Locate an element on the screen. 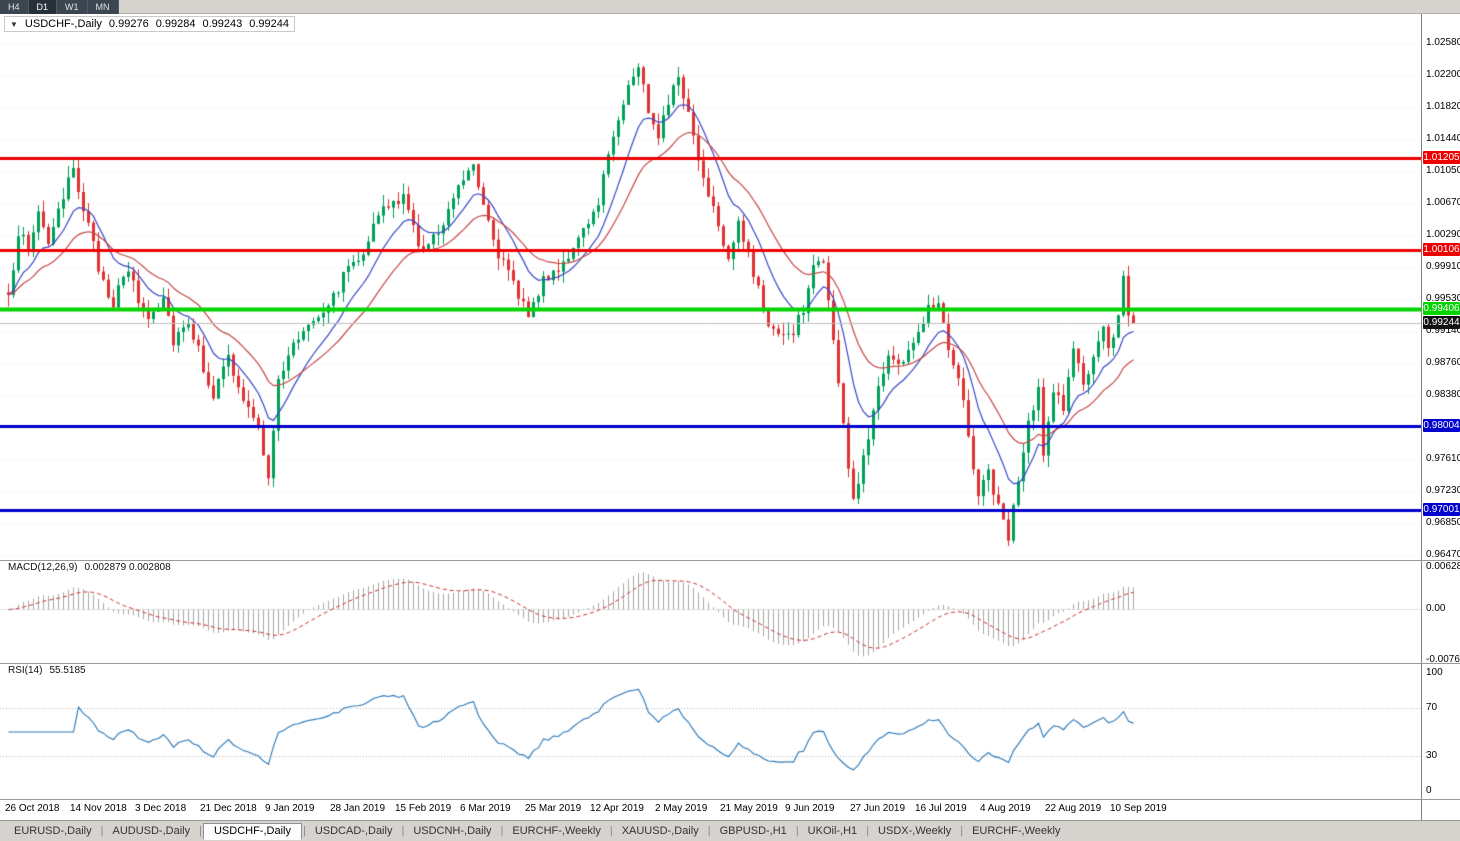  price-tick-label: 0.99530 is located at coordinates (1443, 298).